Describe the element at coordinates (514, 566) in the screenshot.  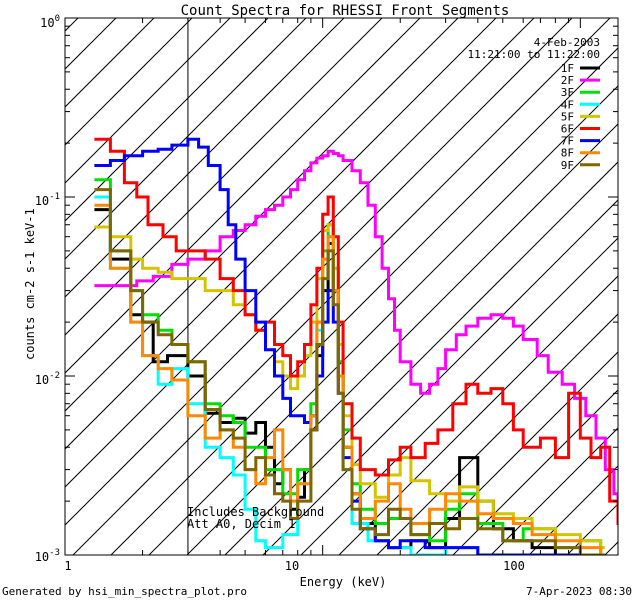
I see `x-tick-label: 100` at that location.